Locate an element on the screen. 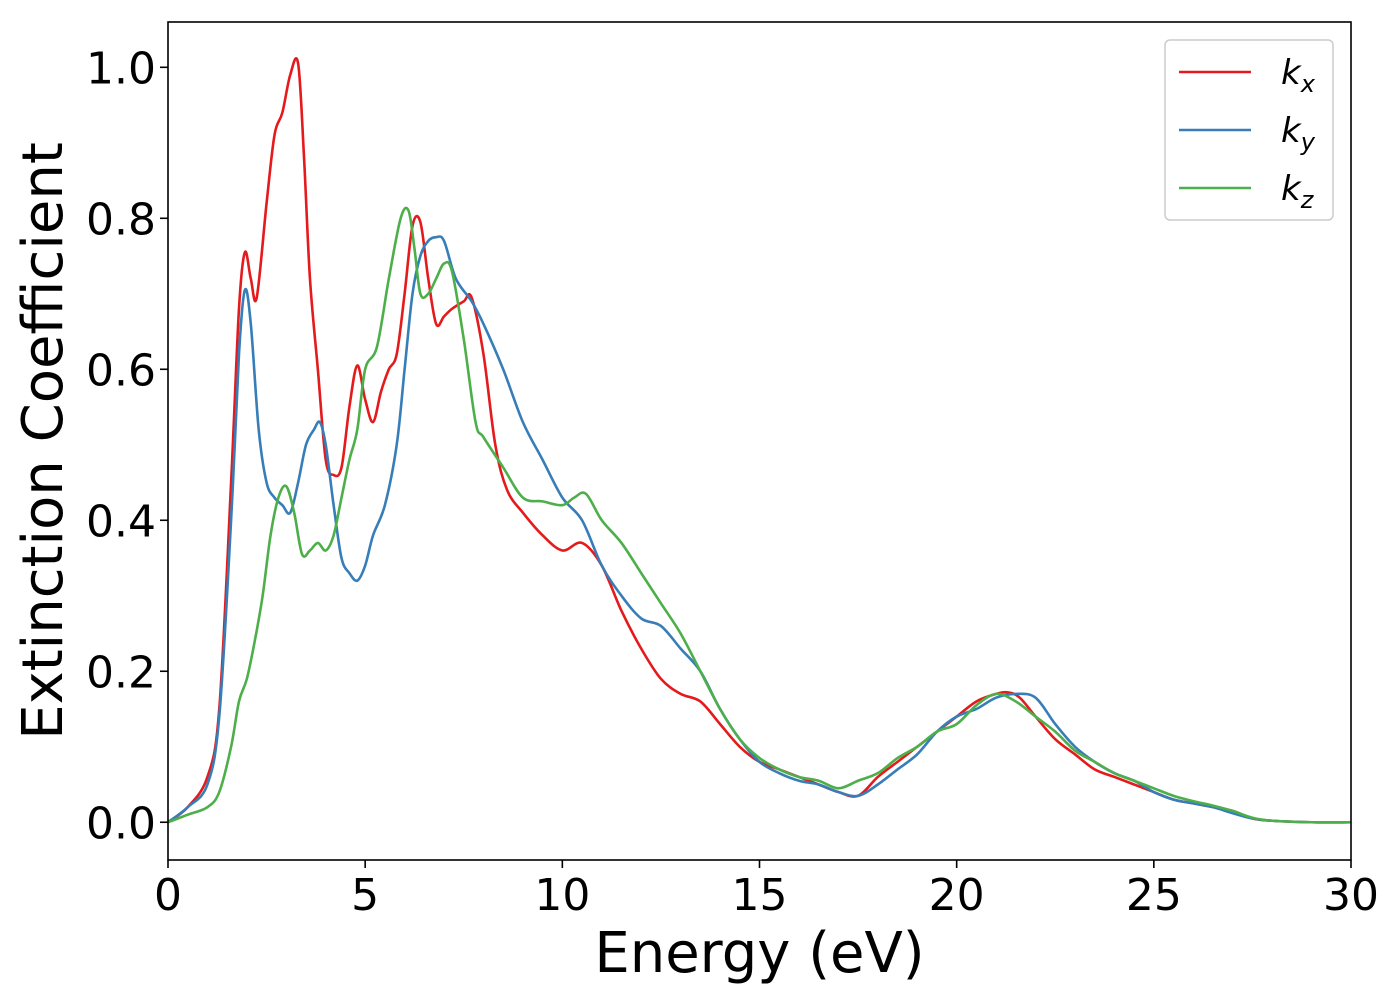 The width and height of the screenshot is (1400, 1000). y-tick-label: 0.0 is located at coordinates (121, 823).